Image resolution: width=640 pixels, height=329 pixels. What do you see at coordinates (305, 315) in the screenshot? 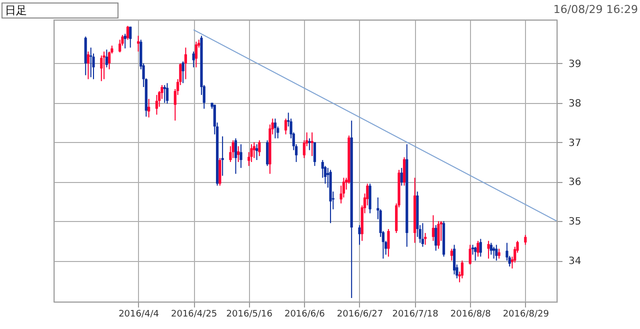
I see `x-tick-label: 2016/6/6` at bounding box center [305, 315].